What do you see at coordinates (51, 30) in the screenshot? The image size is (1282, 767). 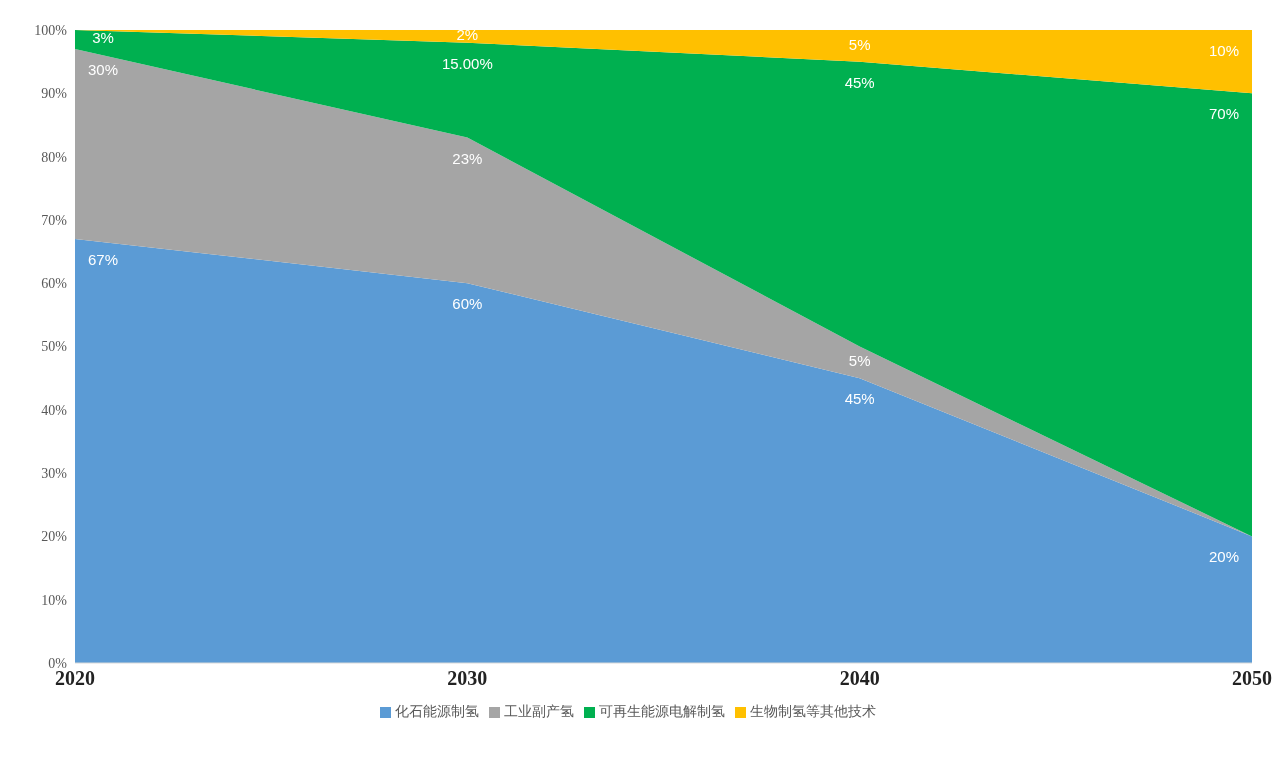 I see `y-tick-label: 100%` at bounding box center [51, 30].